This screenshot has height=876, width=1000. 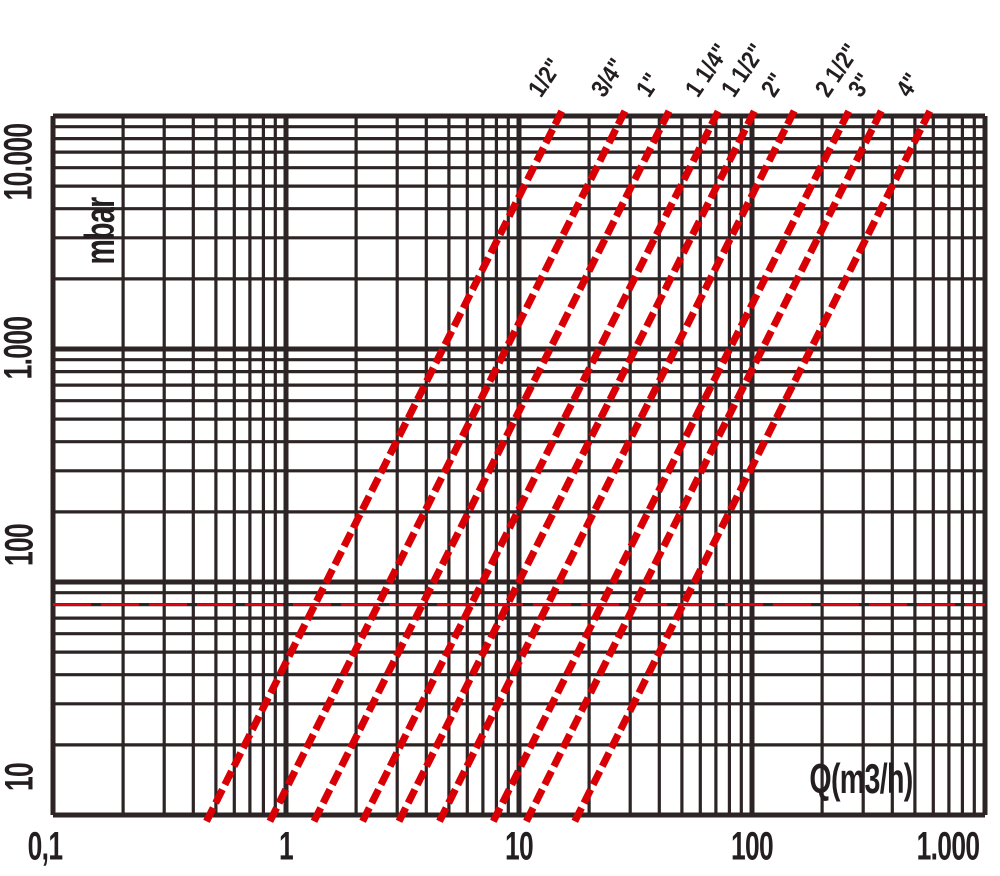 What do you see at coordinates (21, 777) in the screenshot?
I see `y-tick-10: 10` at bounding box center [21, 777].